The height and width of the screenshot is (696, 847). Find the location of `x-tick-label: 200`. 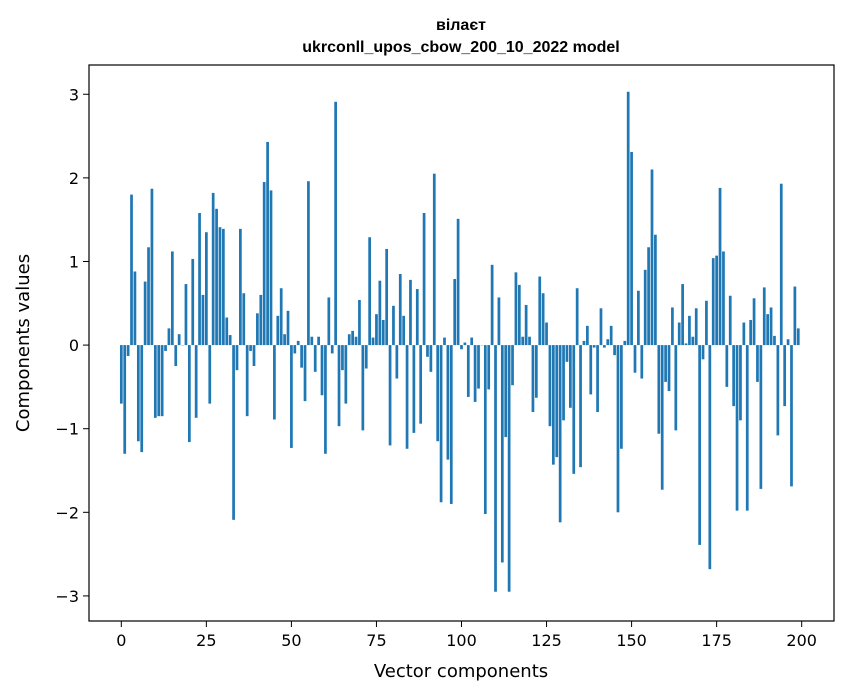

x-tick-label: 200 is located at coordinates (801, 640).